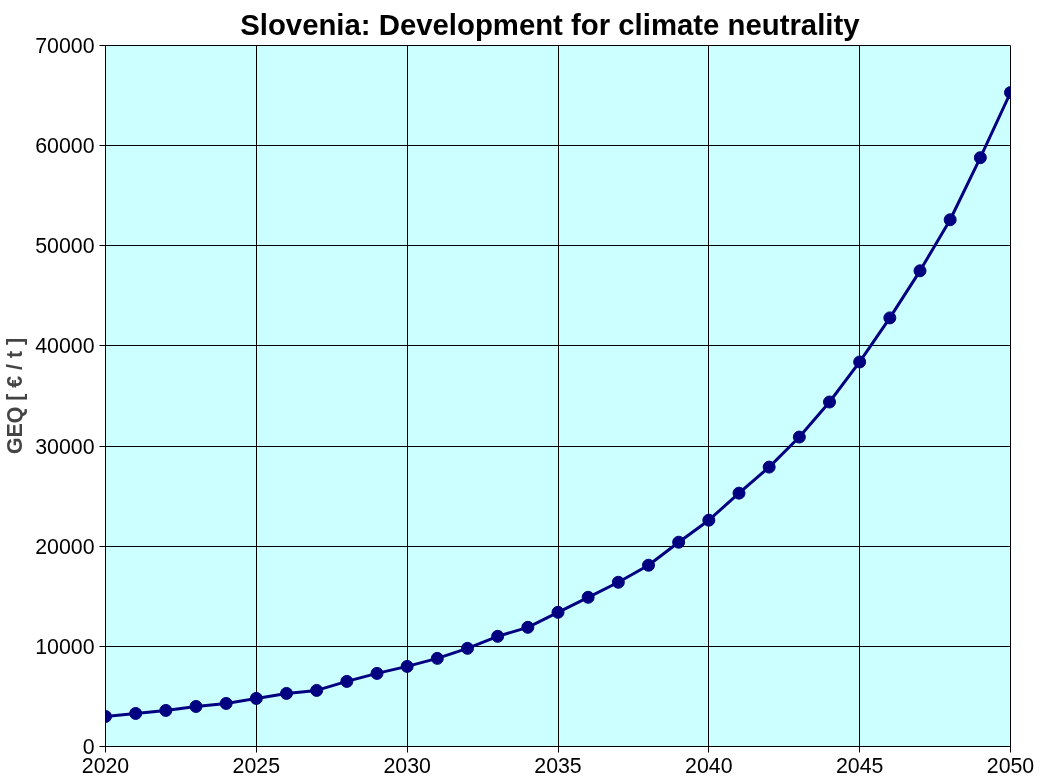 This screenshot has width=1045, height=780. Describe the element at coordinates (65, 46) in the screenshot. I see `y-tick-label: 70000` at that location.